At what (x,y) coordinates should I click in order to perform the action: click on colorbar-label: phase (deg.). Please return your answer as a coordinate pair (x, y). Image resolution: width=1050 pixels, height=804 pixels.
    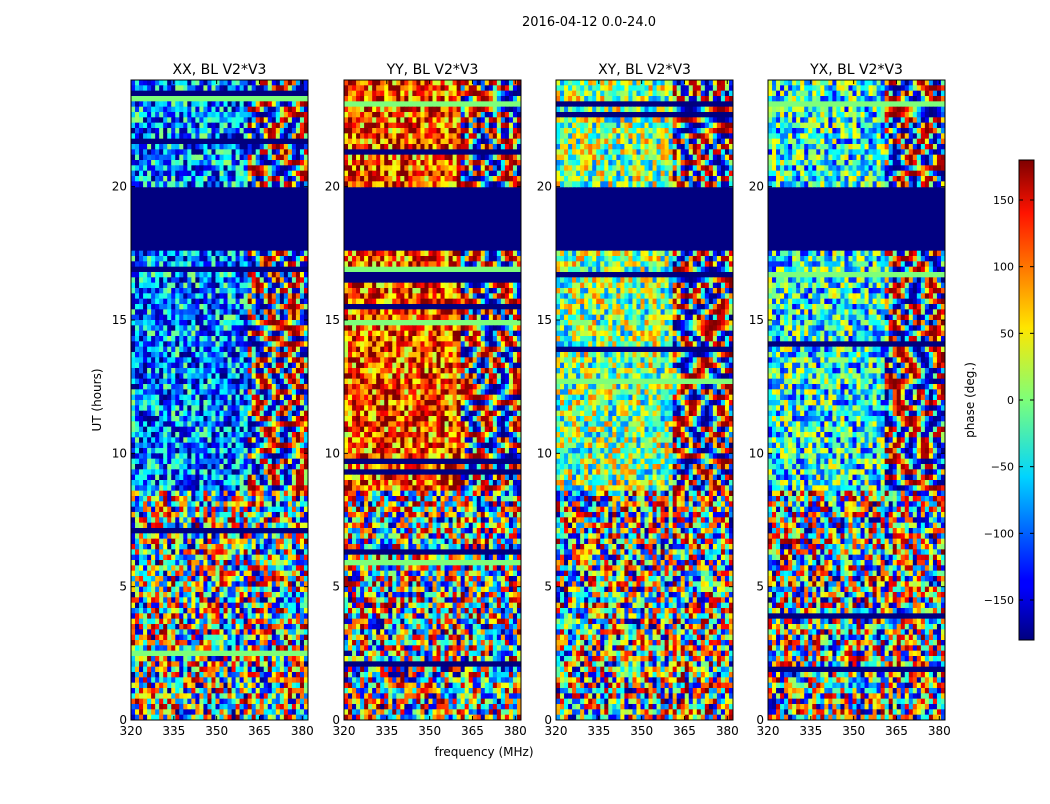
    Looking at the image, I should click on (970, 400).